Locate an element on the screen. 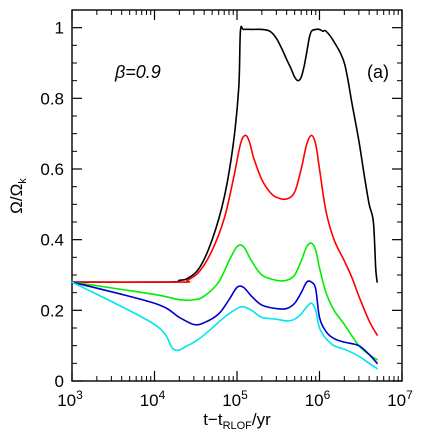 This screenshot has width=436, height=436. x-tick-label: 10³ is located at coordinates (70, 399).